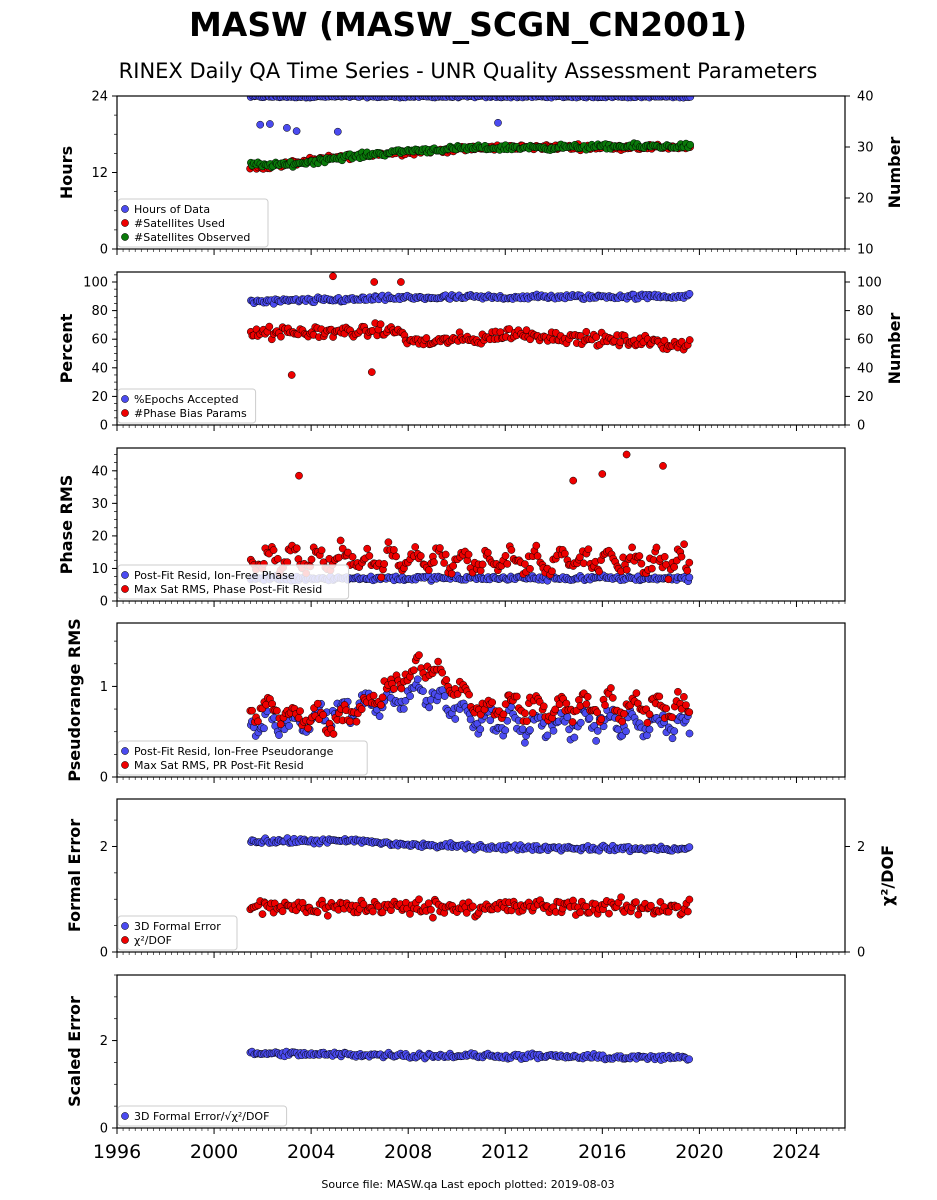 The image size is (937, 1200). I want to click on legend-label: %Epochs Accepted, so click(186, 399).